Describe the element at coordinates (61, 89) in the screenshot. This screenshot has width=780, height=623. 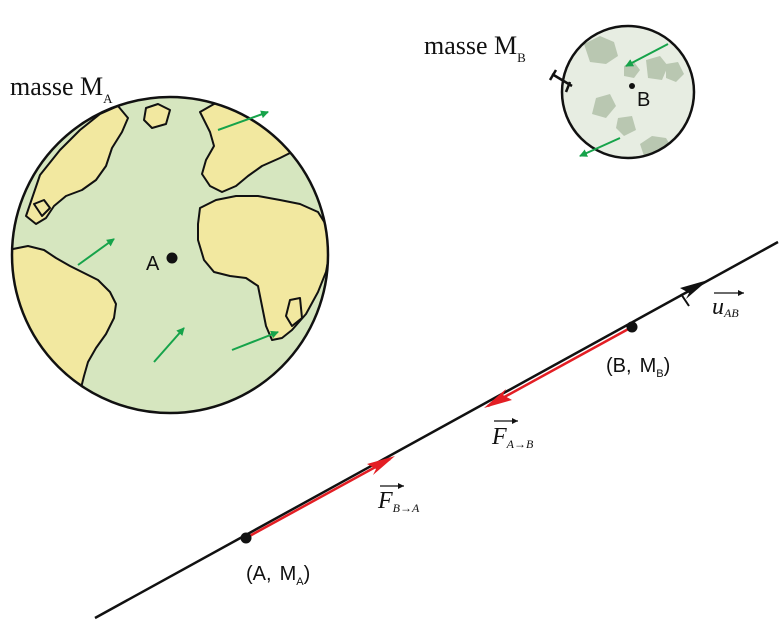
I see `mass-label-a: masse MA` at that location.